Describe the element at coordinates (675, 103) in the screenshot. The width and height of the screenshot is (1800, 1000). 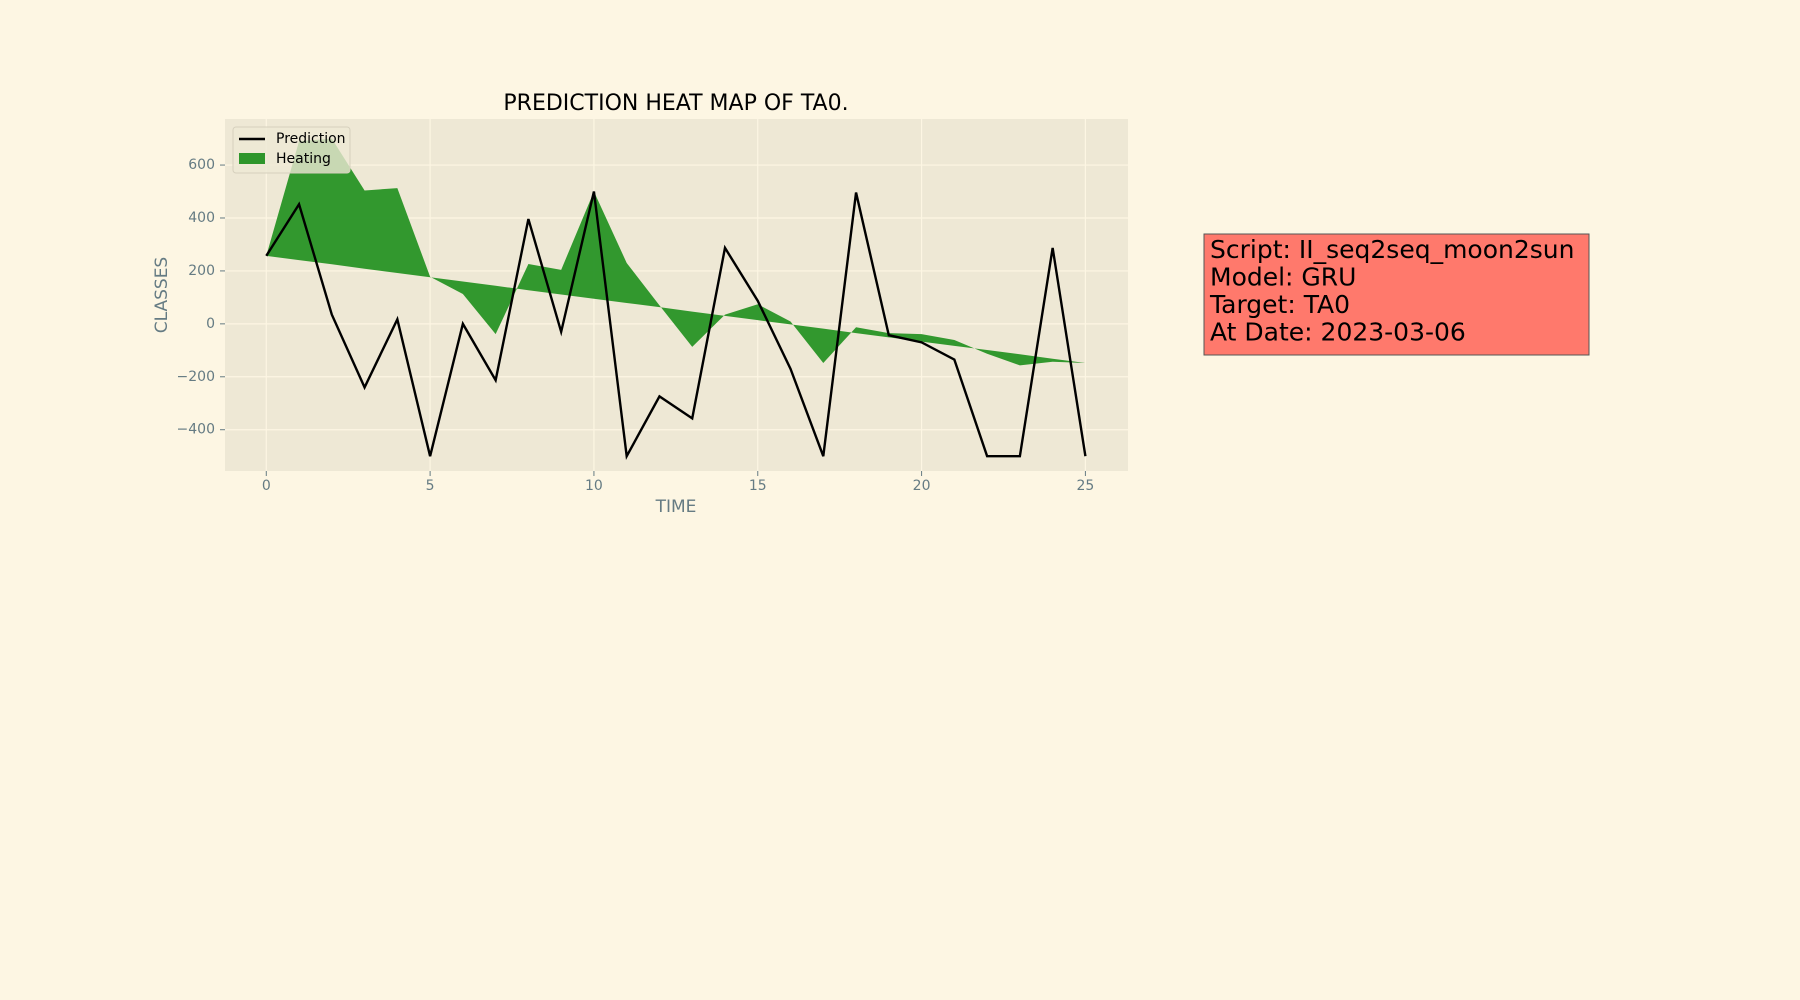
I see `chart-title: PREDICTION HEAT MAP OF TA0.` at that location.